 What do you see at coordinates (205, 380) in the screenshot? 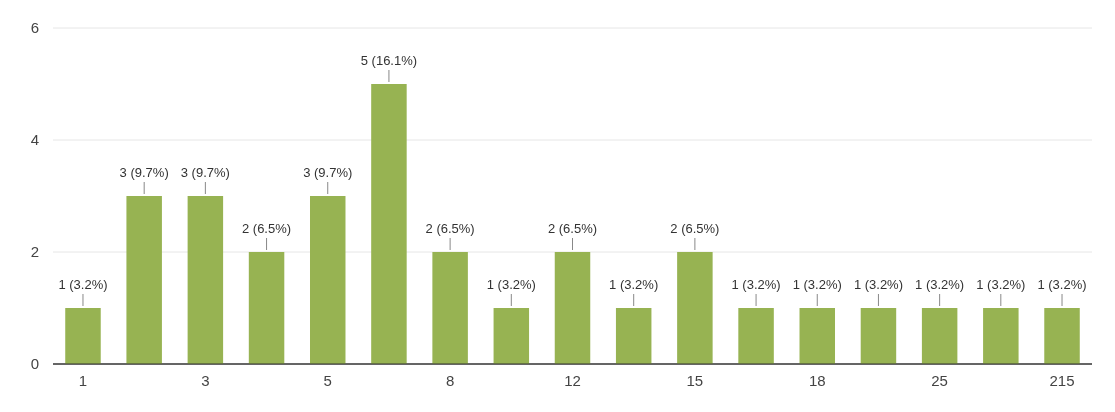
I see `x-tick-label: 3` at bounding box center [205, 380].